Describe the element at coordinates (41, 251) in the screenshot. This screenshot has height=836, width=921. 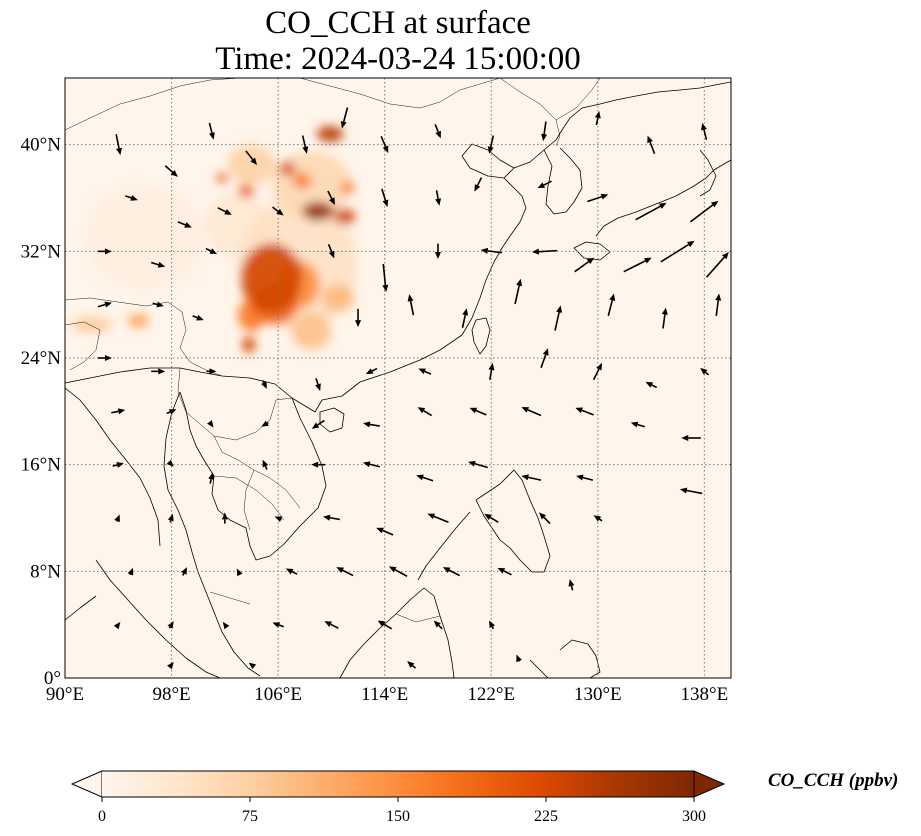
I see `latitude-tick-label: 32°N` at that location.